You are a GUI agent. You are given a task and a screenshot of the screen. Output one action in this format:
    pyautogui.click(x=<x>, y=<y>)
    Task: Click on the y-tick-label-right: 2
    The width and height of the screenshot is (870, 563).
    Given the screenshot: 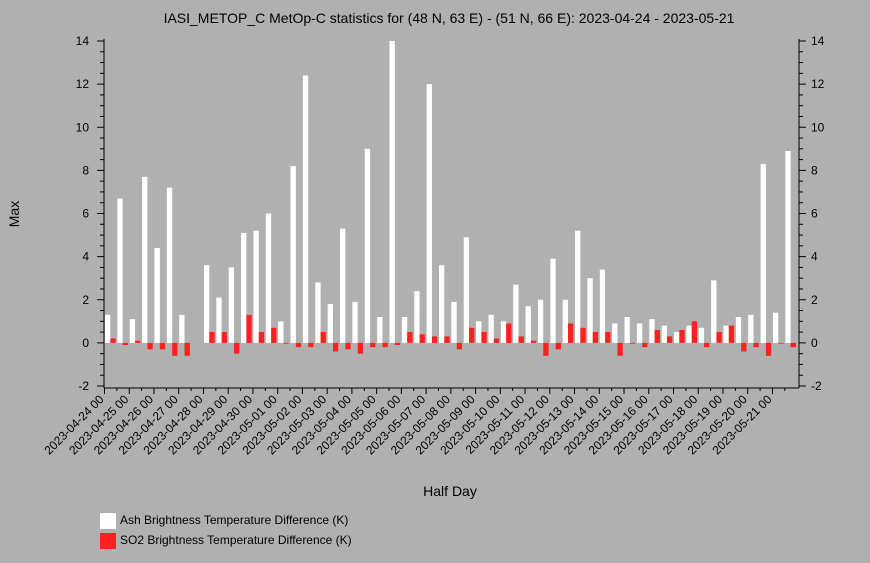 What is the action you would take?
    pyautogui.click(x=814, y=300)
    